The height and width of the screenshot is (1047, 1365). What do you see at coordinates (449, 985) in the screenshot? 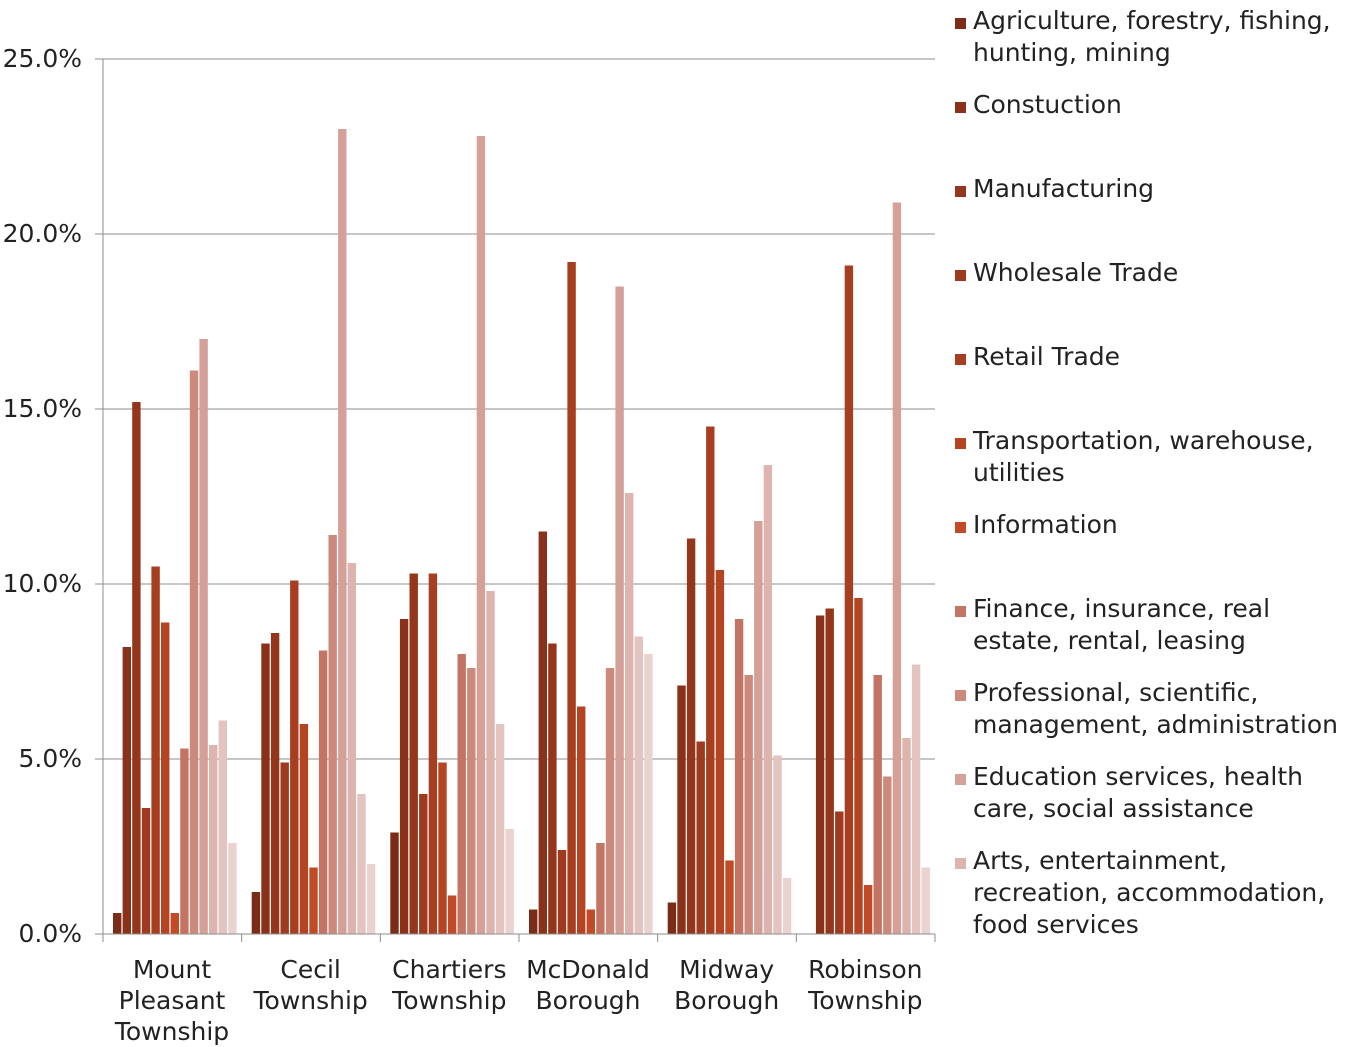
I see `x-tick-label: Chartiers Township` at bounding box center [449, 985].